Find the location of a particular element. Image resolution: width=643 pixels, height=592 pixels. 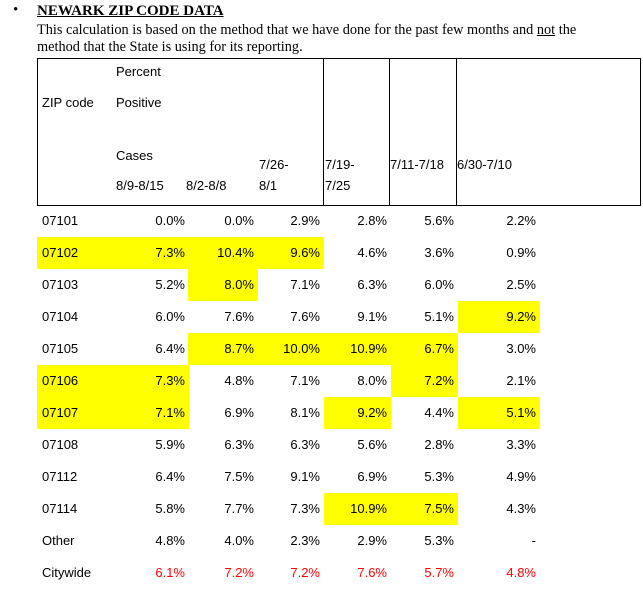

header-positive: Positive is located at coordinates (139, 102).